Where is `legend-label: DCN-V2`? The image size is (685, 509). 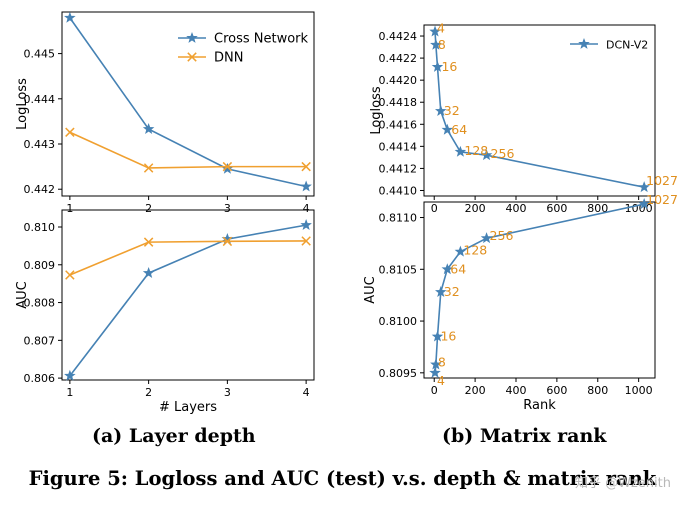
legend-label: DCN-V2 is located at coordinates (627, 45).